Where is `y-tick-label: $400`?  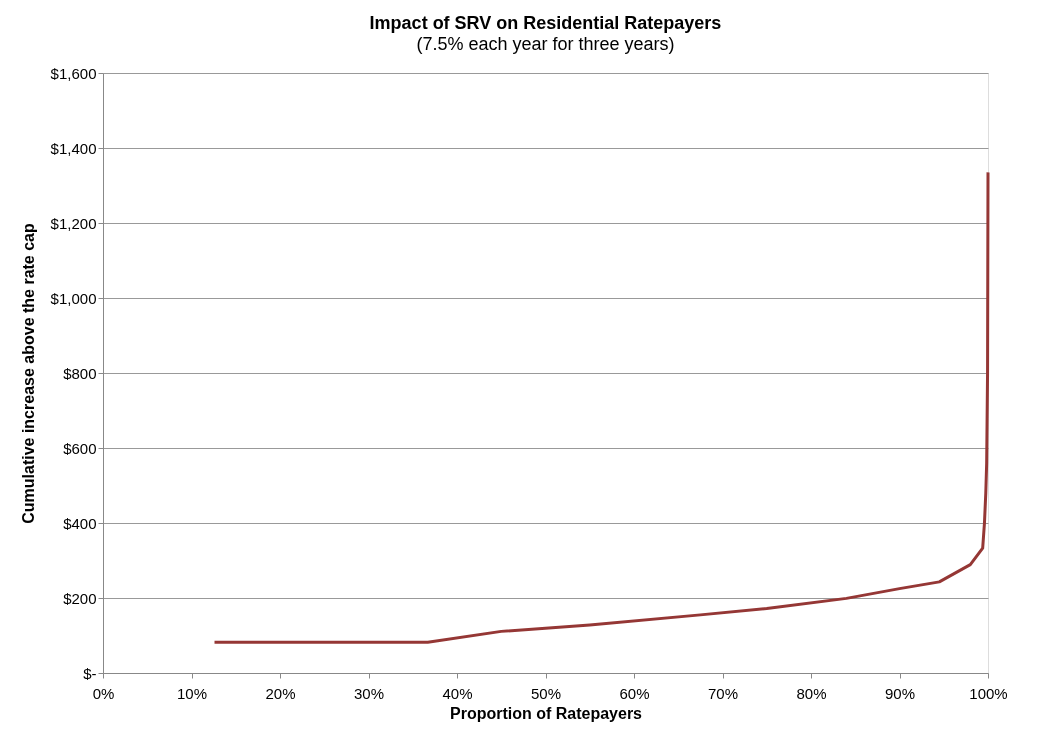
y-tick-label: $400 is located at coordinates (80, 523).